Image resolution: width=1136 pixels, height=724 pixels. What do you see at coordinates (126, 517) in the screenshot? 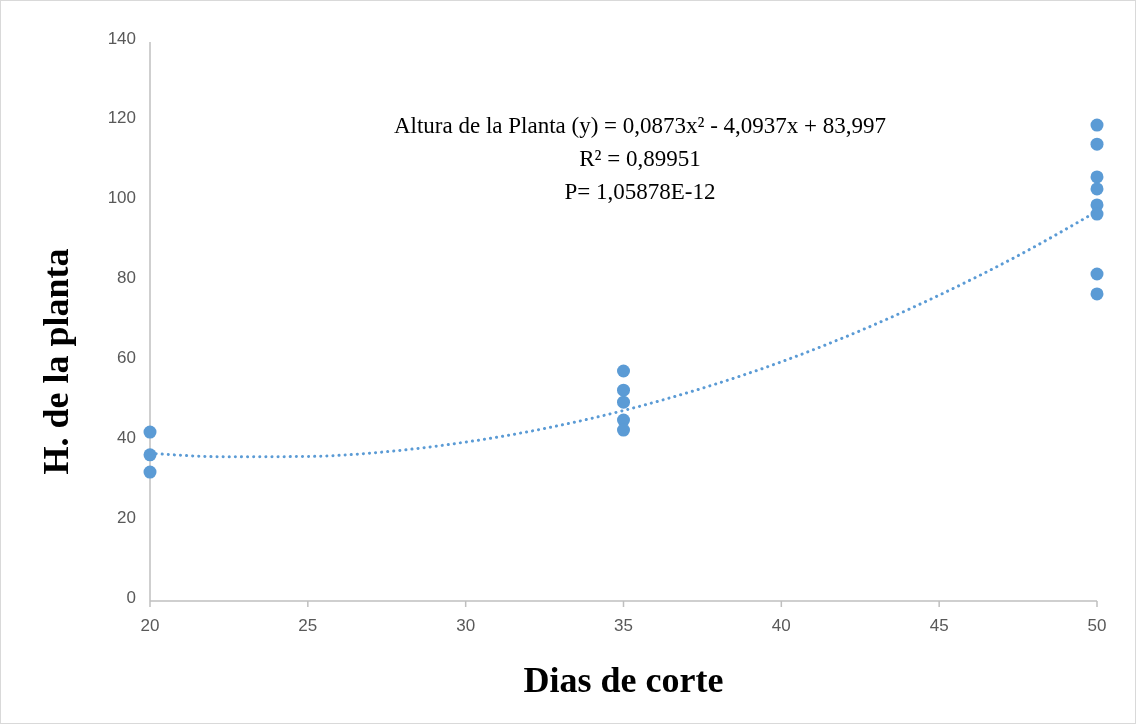
I see `y-tick-label: 20` at bounding box center [126, 517].